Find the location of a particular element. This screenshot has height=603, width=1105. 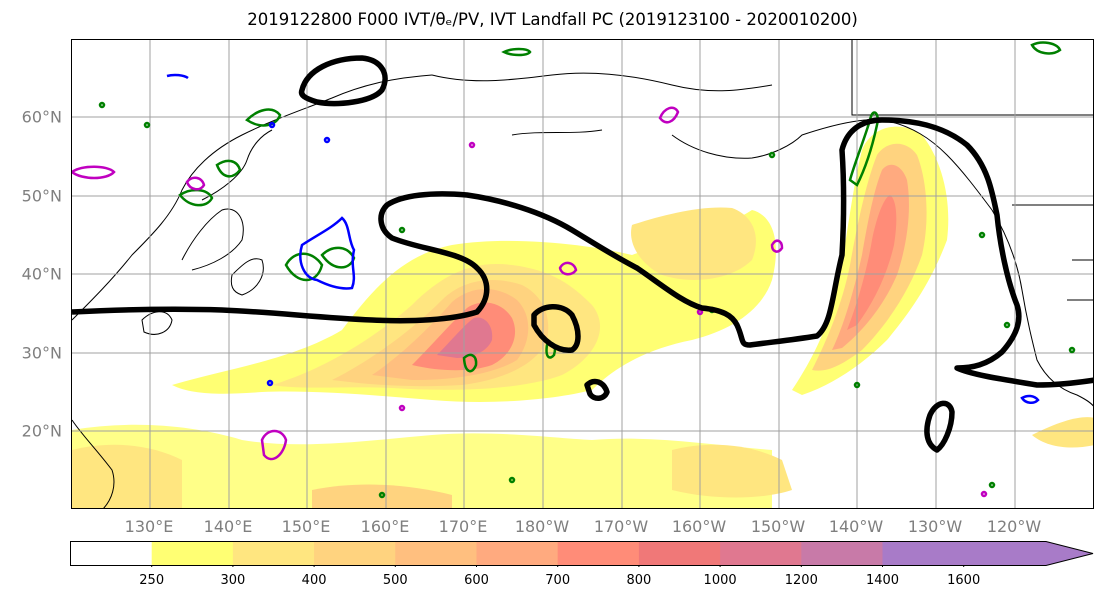

colorbar-tick-label: 1200 is located at coordinates (801, 580).